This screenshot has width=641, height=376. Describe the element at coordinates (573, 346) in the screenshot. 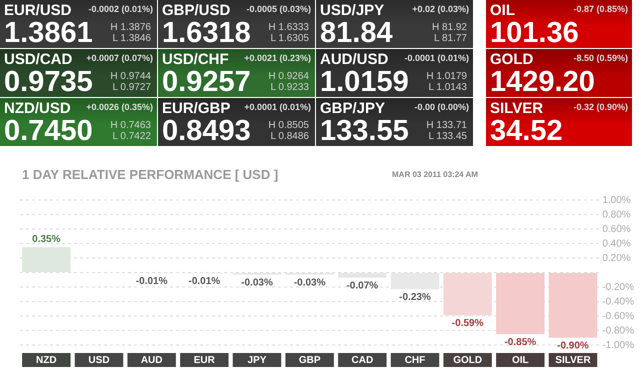

I see `data-label: -0.90%` at that location.